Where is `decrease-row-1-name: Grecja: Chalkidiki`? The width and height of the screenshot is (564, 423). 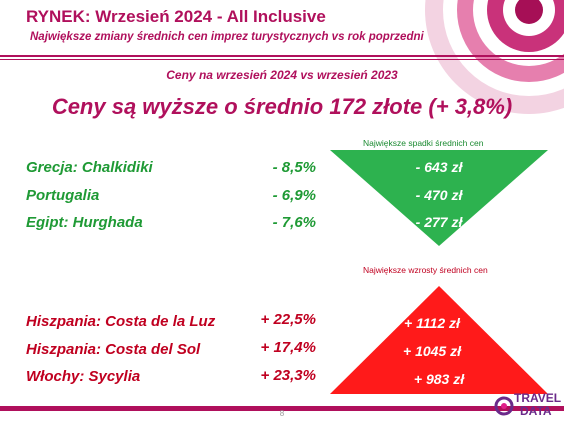 decrease-row-1-name: Grecja: Chalkidiki is located at coordinates (89, 167).